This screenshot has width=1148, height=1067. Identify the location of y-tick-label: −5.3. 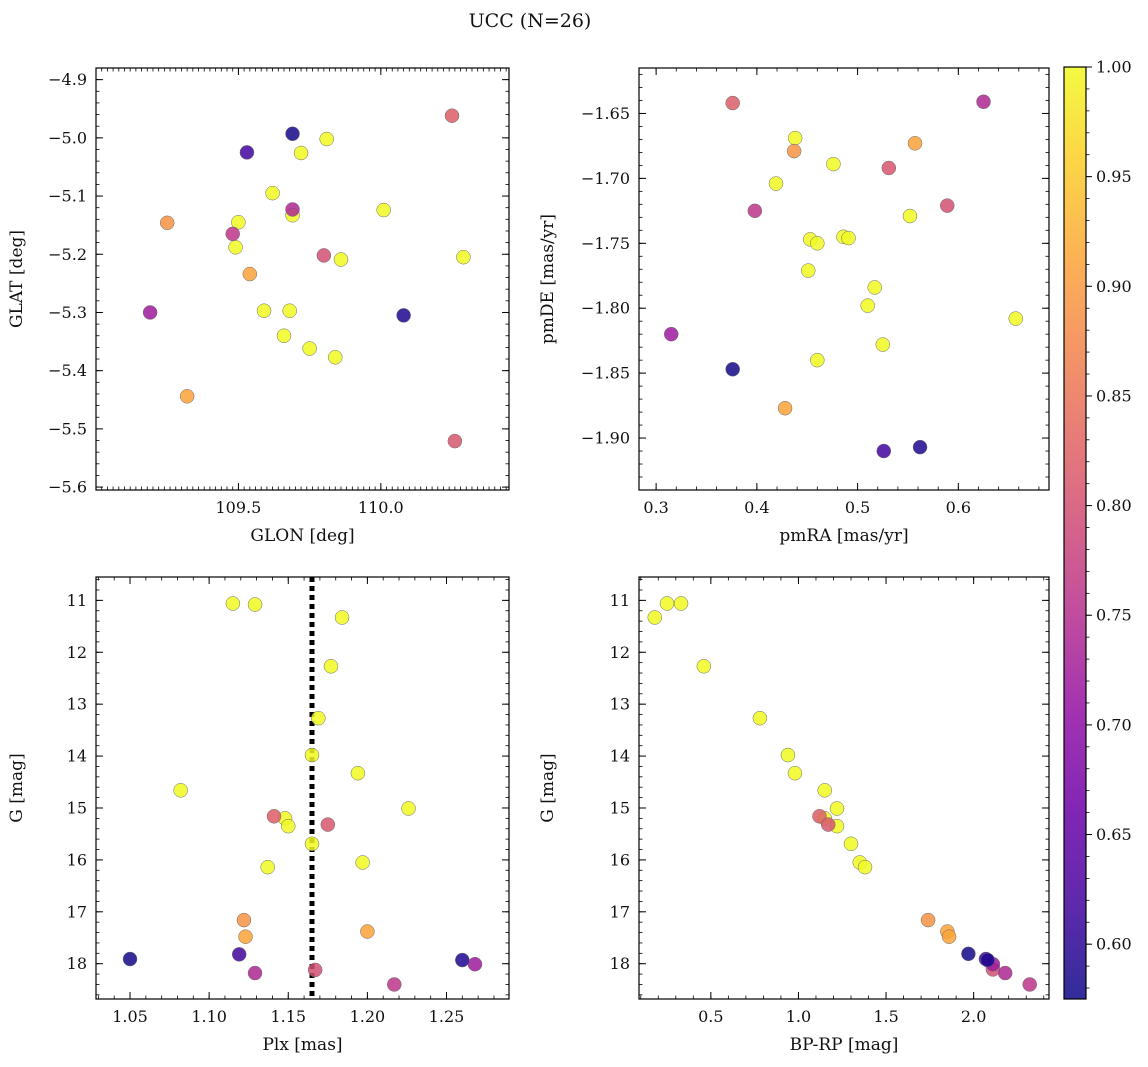
(67, 312).